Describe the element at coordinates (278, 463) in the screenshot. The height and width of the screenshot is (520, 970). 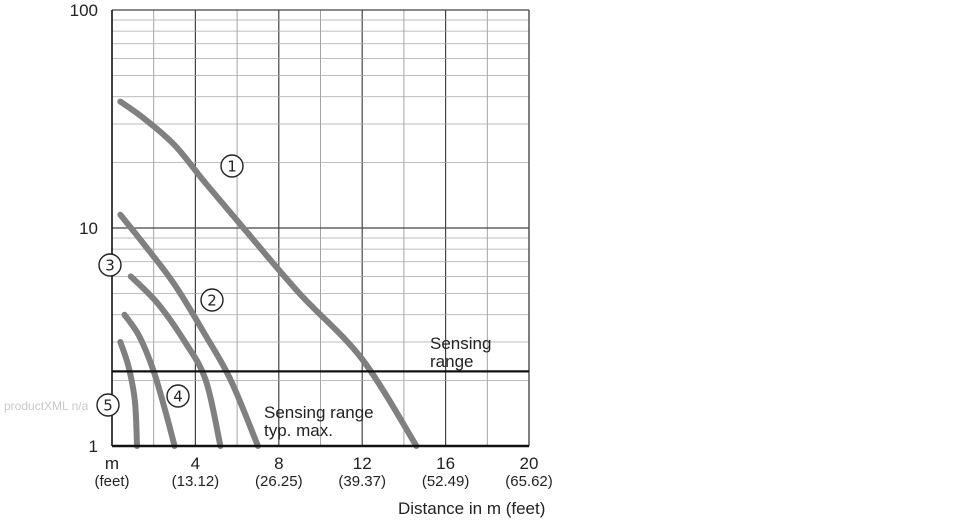
I see `x-tick-label: 8` at that location.